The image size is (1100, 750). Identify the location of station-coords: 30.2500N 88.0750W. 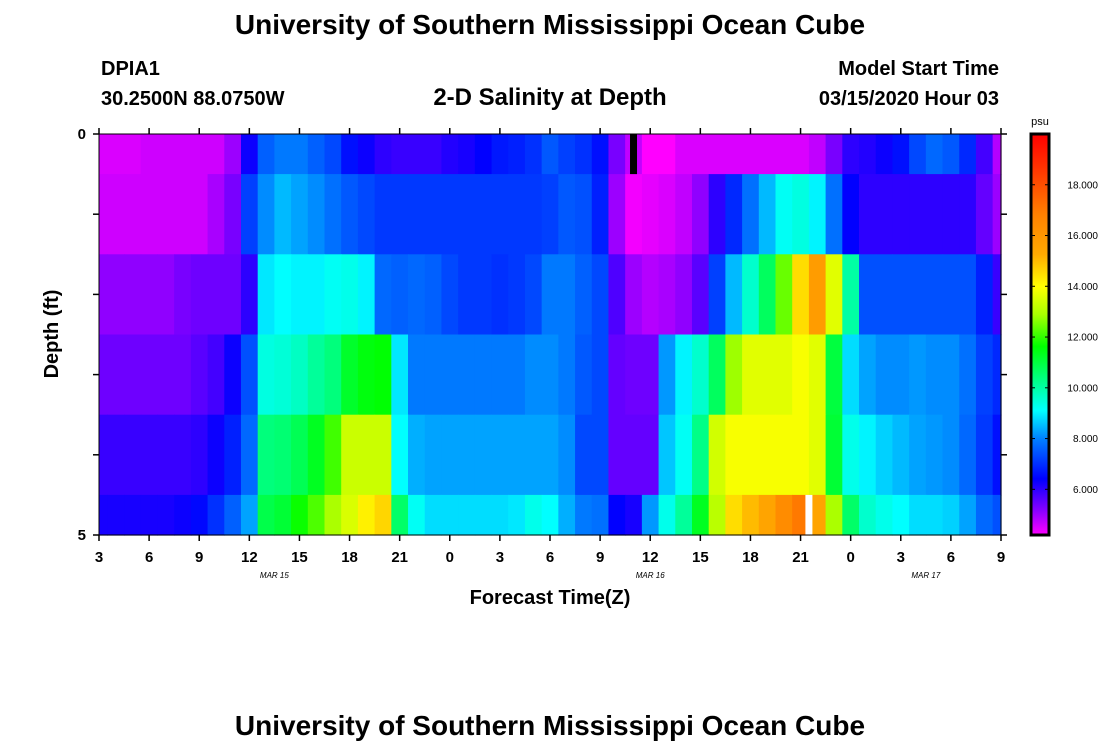
(193, 99).